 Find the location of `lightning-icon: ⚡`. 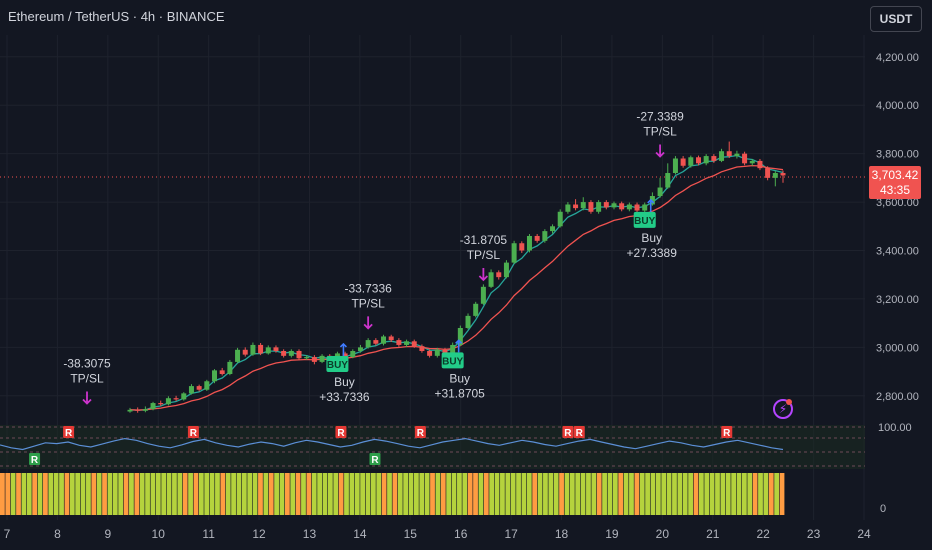

lightning-icon: ⚡ is located at coordinates (783, 409).